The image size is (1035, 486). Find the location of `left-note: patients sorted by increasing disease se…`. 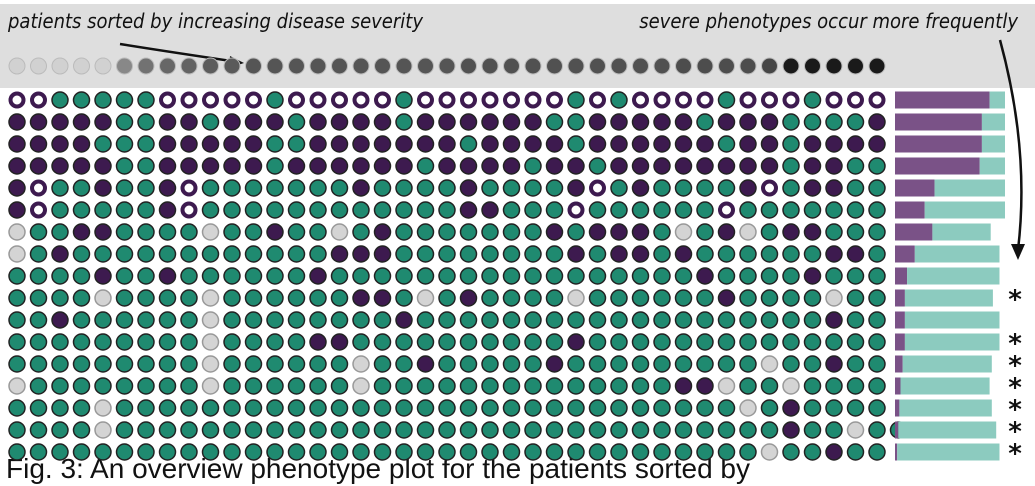

left-note: patients sorted by increasing disease se… is located at coordinates (215, 21).